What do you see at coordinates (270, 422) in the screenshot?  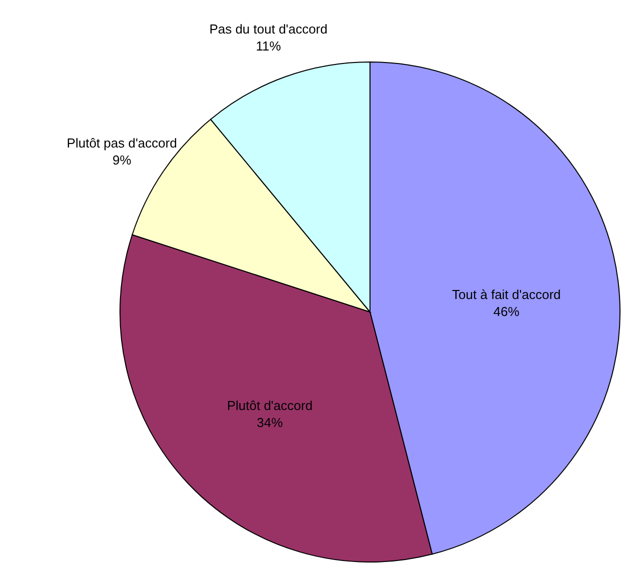 I see `data-label: 34%` at bounding box center [270, 422].